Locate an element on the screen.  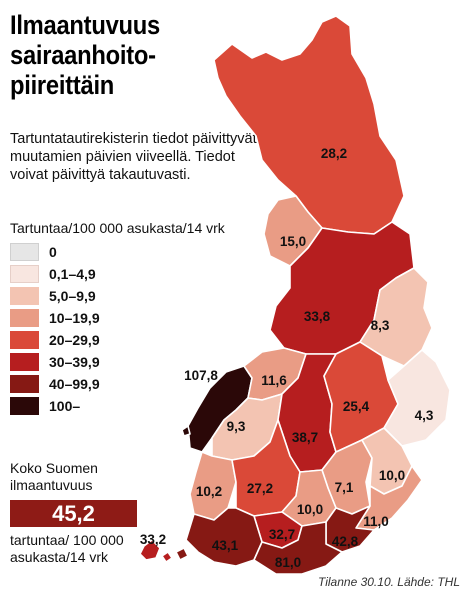
value-label-kainuu: 8,3 is located at coordinates (380, 325).